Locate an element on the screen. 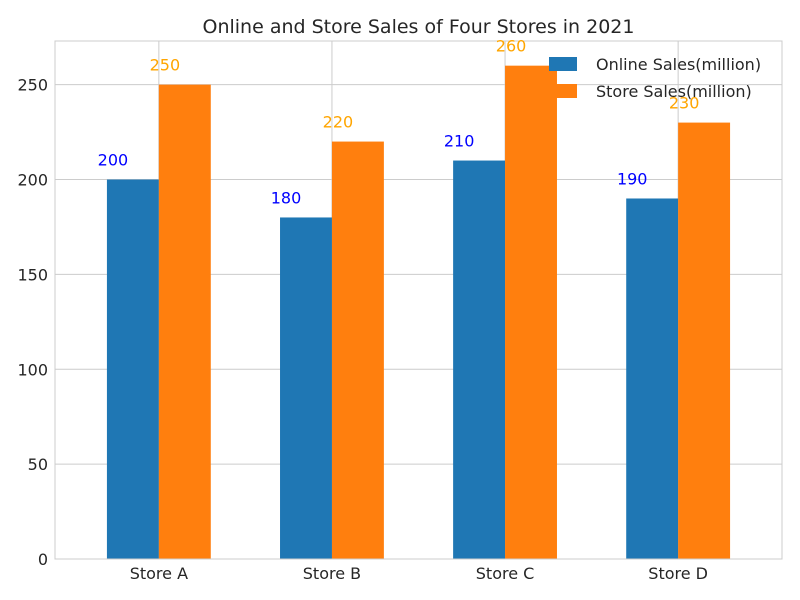  y-tick-label: 50 is located at coordinates (38, 464).